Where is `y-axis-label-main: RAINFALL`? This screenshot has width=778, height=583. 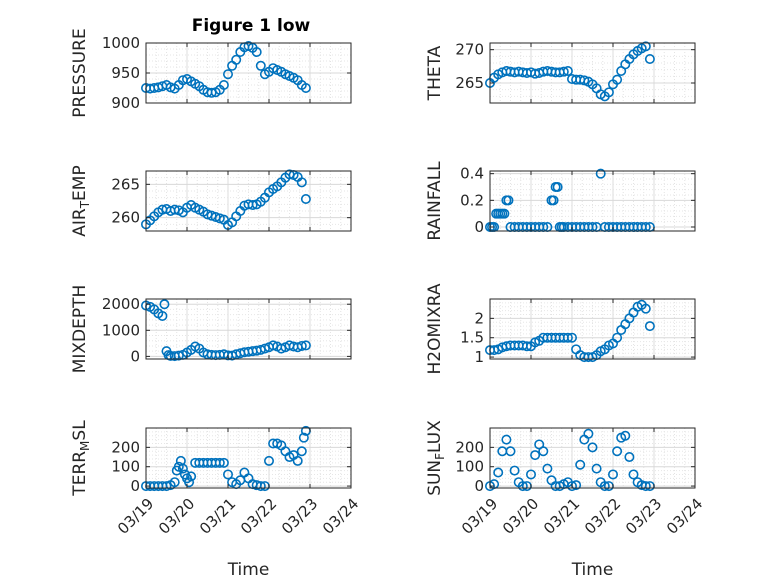
y-axis-label-main: RAINFALL is located at coordinates (435, 201).